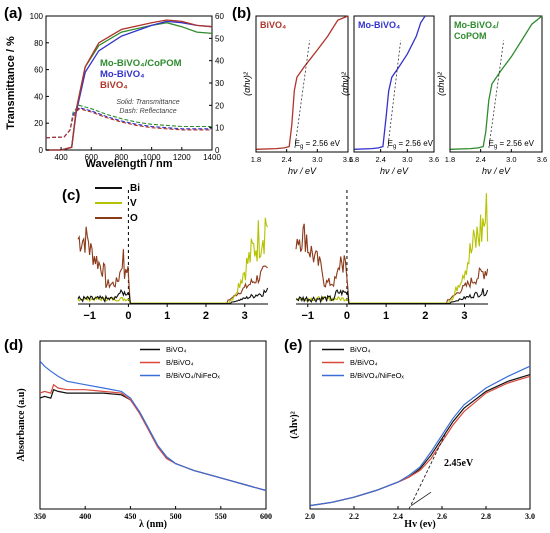  What do you see at coordinates (41, 150) in the screenshot?
I see `chart-a-ytick-label: 0` at bounding box center [41, 150].